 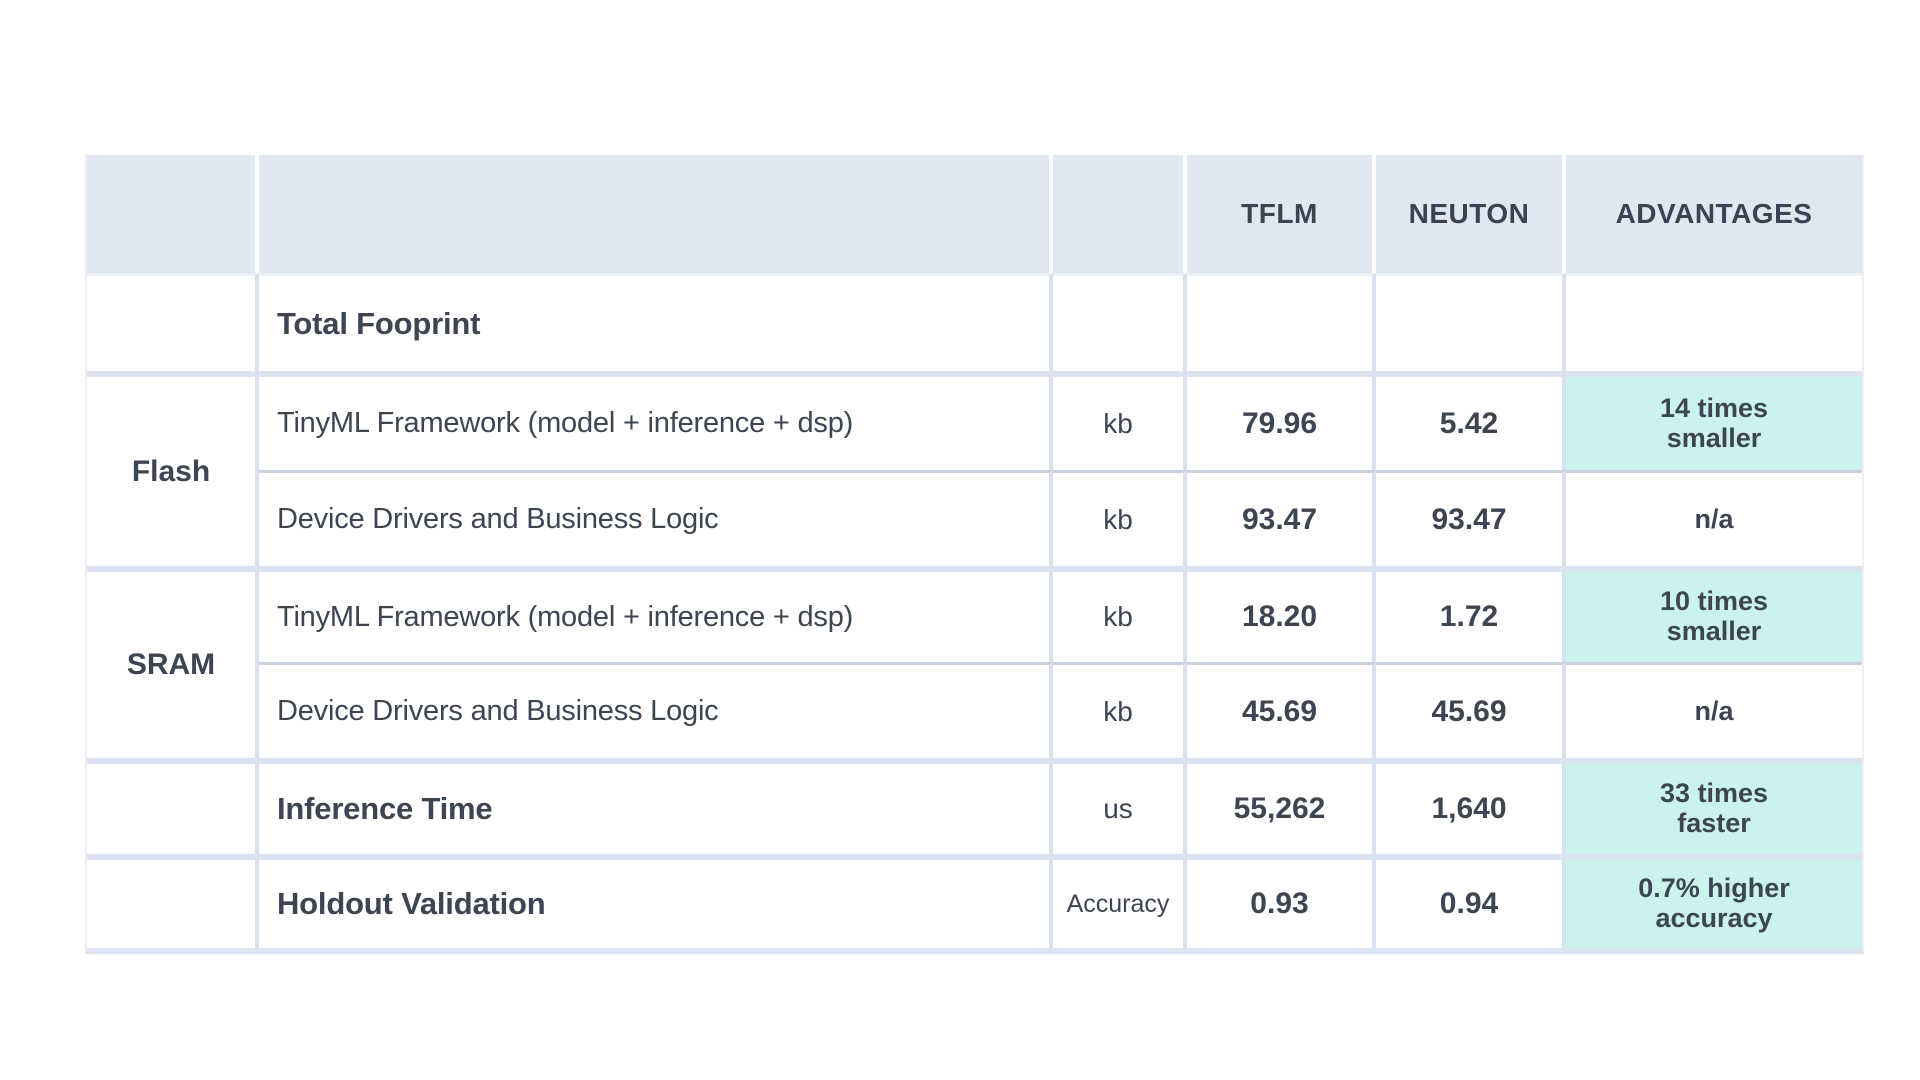 What do you see at coordinates (1281, 806) in the screenshot?
I see `tflm-value: 55,262` at bounding box center [1281, 806].